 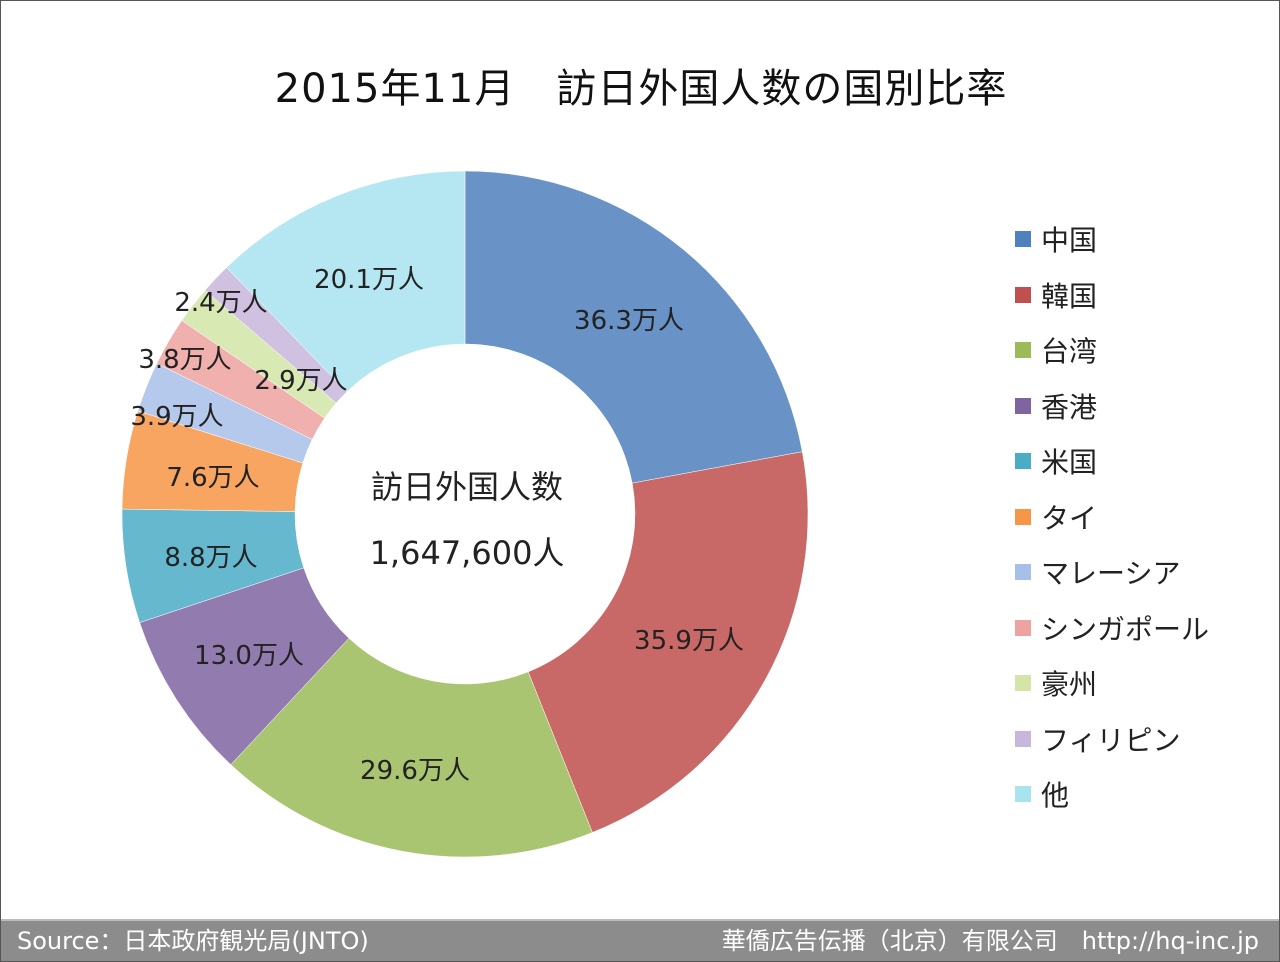 What do you see at coordinates (1069, 407) in the screenshot?
I see `legend-label: 香港` at bounding box center [1069, 407].